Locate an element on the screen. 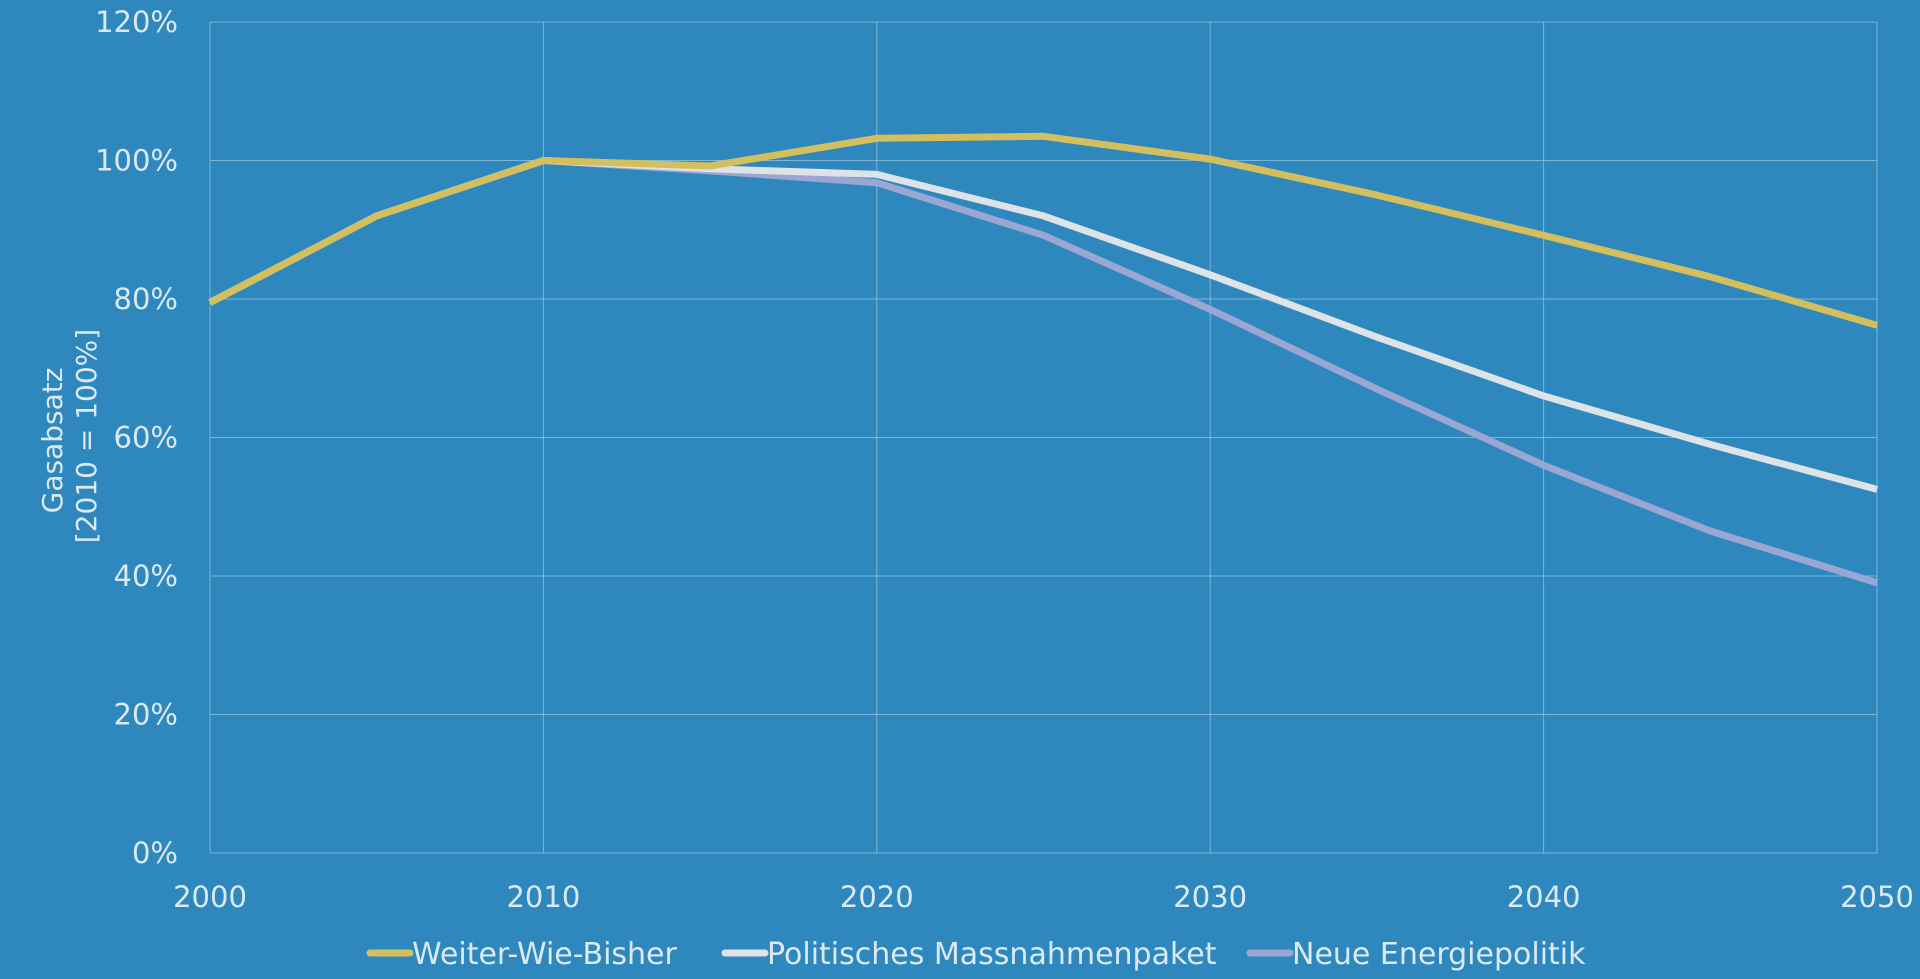 The width and height of the screenshot is (1920, 979). y-axis-ticks: 0% 20% 40% 60% 80% 100% 120% is located at coordinates (136, 437).